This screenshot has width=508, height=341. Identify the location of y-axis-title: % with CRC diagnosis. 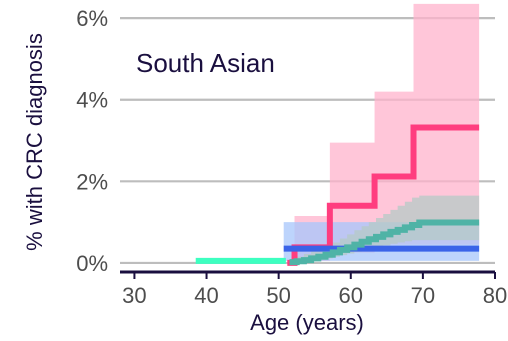
(34, 142).